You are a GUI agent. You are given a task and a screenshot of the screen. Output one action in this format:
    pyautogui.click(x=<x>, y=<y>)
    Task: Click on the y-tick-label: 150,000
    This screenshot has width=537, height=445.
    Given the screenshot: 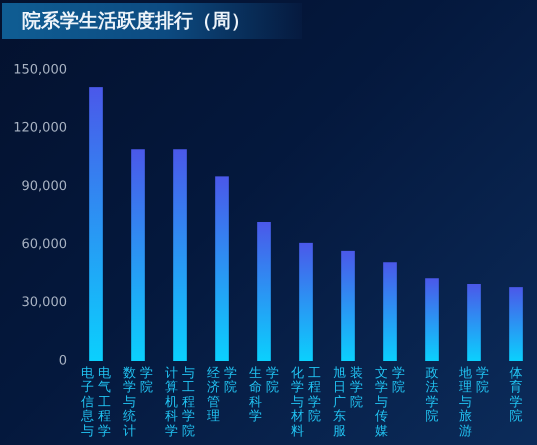 What is the action you would take?
    pyautogui.click(x=40, y=70)
    